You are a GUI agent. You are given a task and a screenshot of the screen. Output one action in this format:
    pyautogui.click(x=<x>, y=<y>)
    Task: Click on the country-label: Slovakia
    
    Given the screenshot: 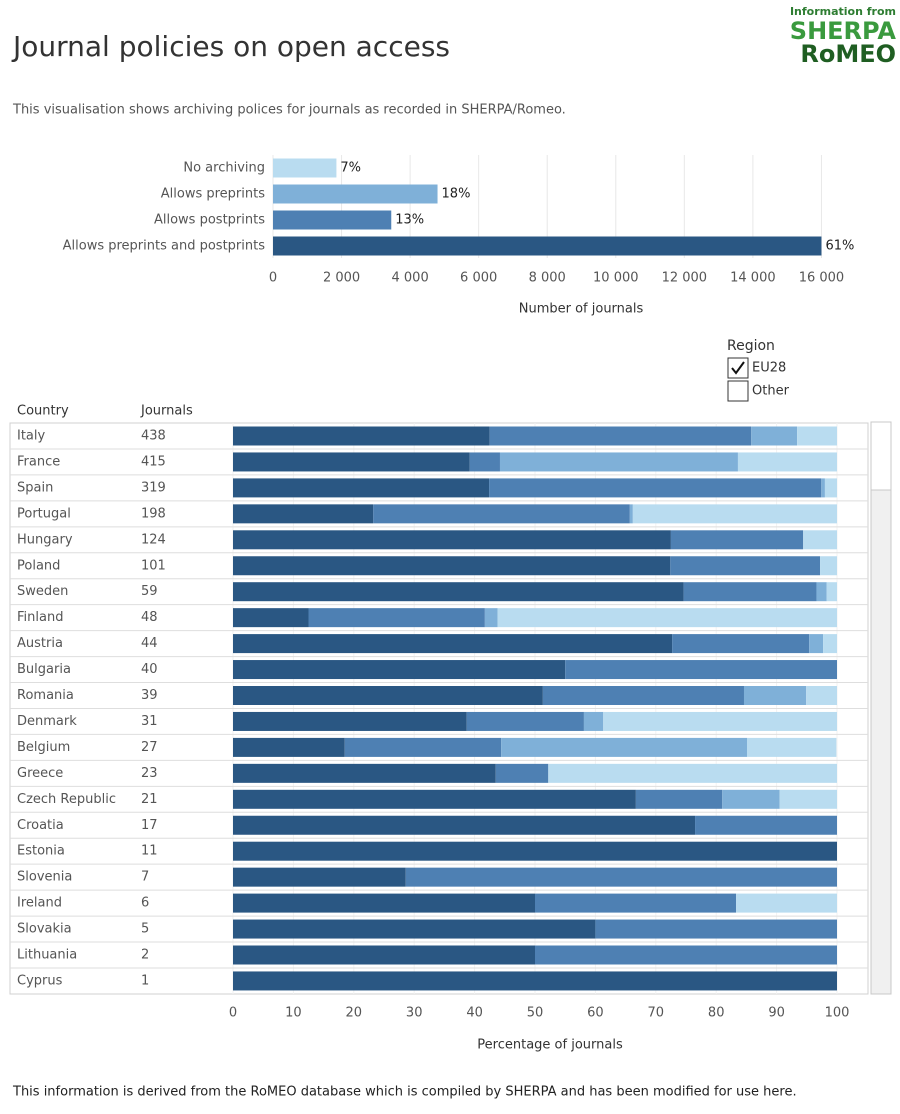 What is the action you would take?
    pyautogui.click(x=44, y=929)
    